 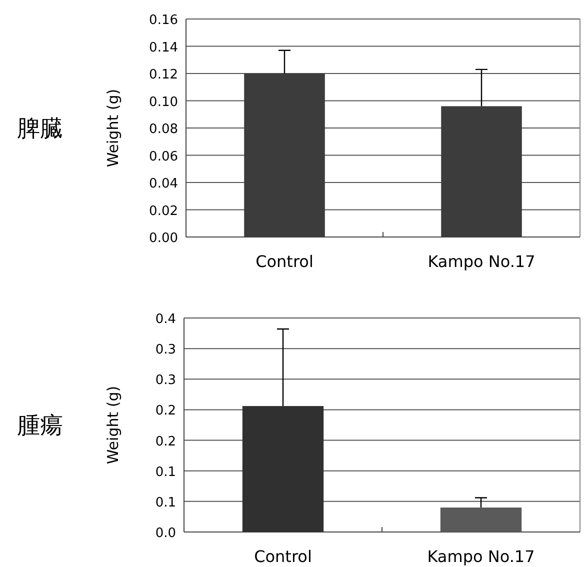 What do you see at coordinates (163, 102) in the screenshot?
I see `y-tick-label: 0.10` at bounding box center [163, 102].